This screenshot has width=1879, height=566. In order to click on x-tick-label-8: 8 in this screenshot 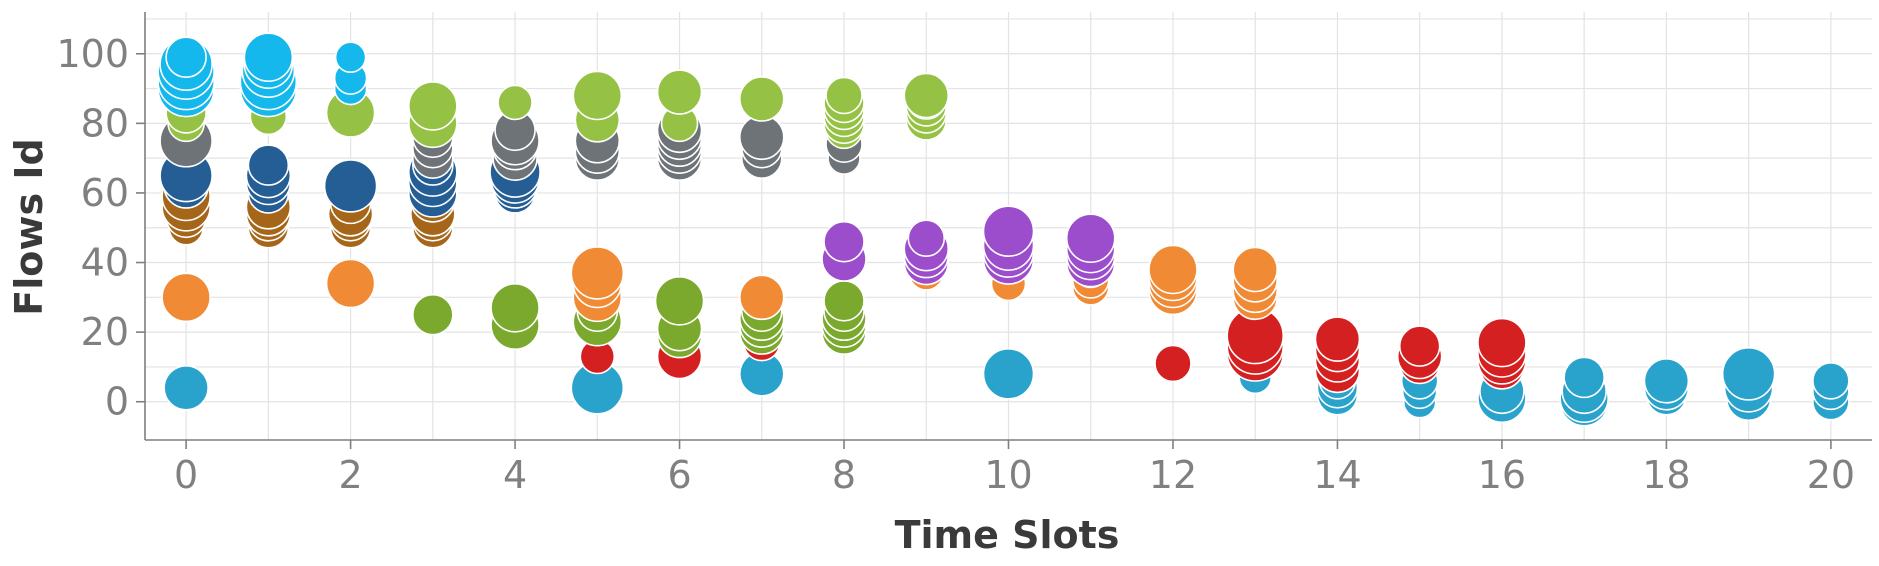, I will do `click(844, 475)`.